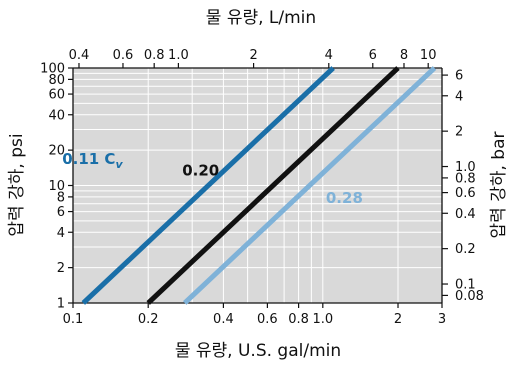 The height and width of the screenshot is (365, 513). Describe the element at coordinates (344, 198) in the screenshot. I see `series-label-3: 0.28` at that location.